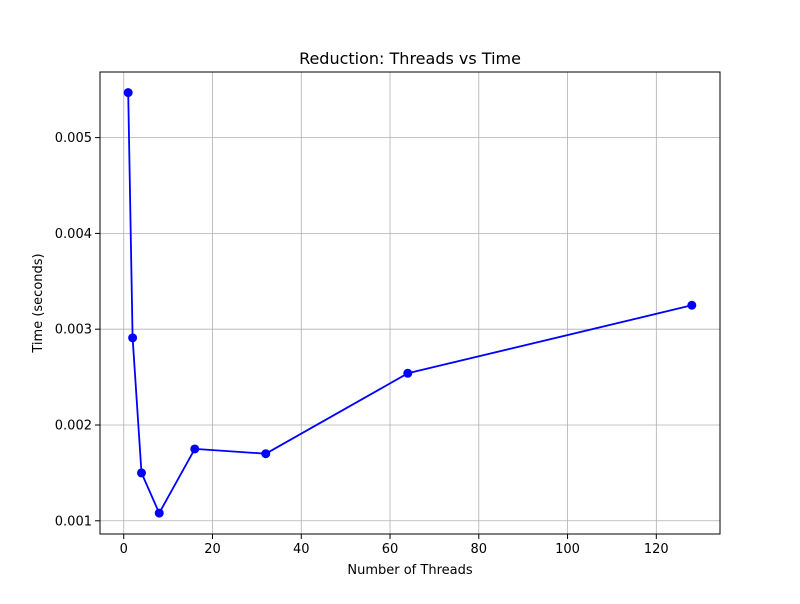  What do you see at coordinates (656, 549) in the screenshot?
I see `x-tick-label: 120` at bounding box center [656, 549].